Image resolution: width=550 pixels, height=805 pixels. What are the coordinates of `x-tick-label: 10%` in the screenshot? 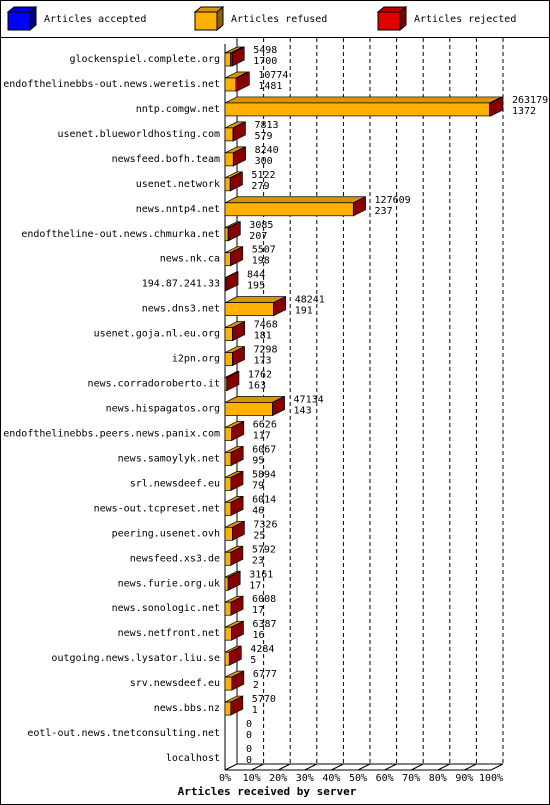 It's located at (252, 778).